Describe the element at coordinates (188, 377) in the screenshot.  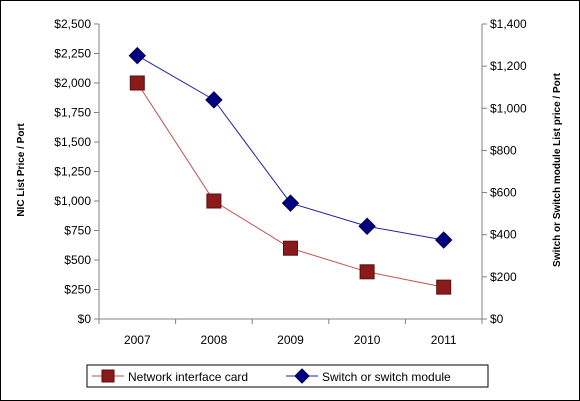
I see `legend-nic-label: Network interface card` at that location.